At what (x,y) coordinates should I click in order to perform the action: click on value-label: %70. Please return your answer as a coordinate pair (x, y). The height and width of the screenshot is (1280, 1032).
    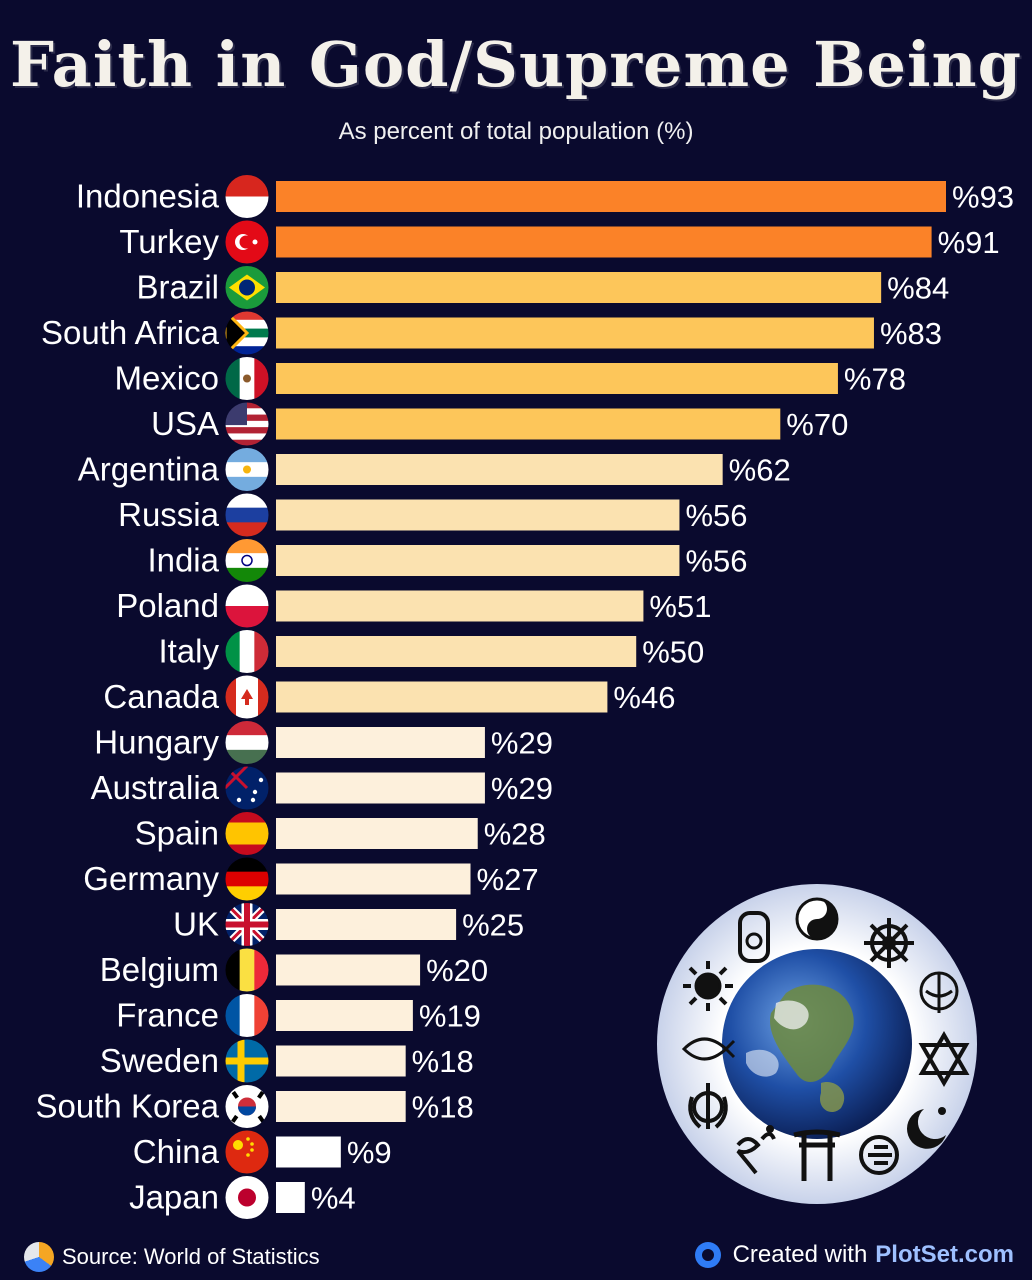
    Looking at the image, I should click on (817, 424).